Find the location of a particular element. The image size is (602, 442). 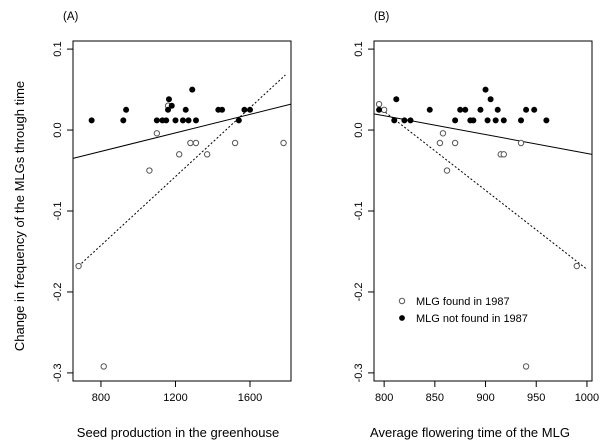

panel-b-x-tick-label: 850 is located at coordinates (435, 398).